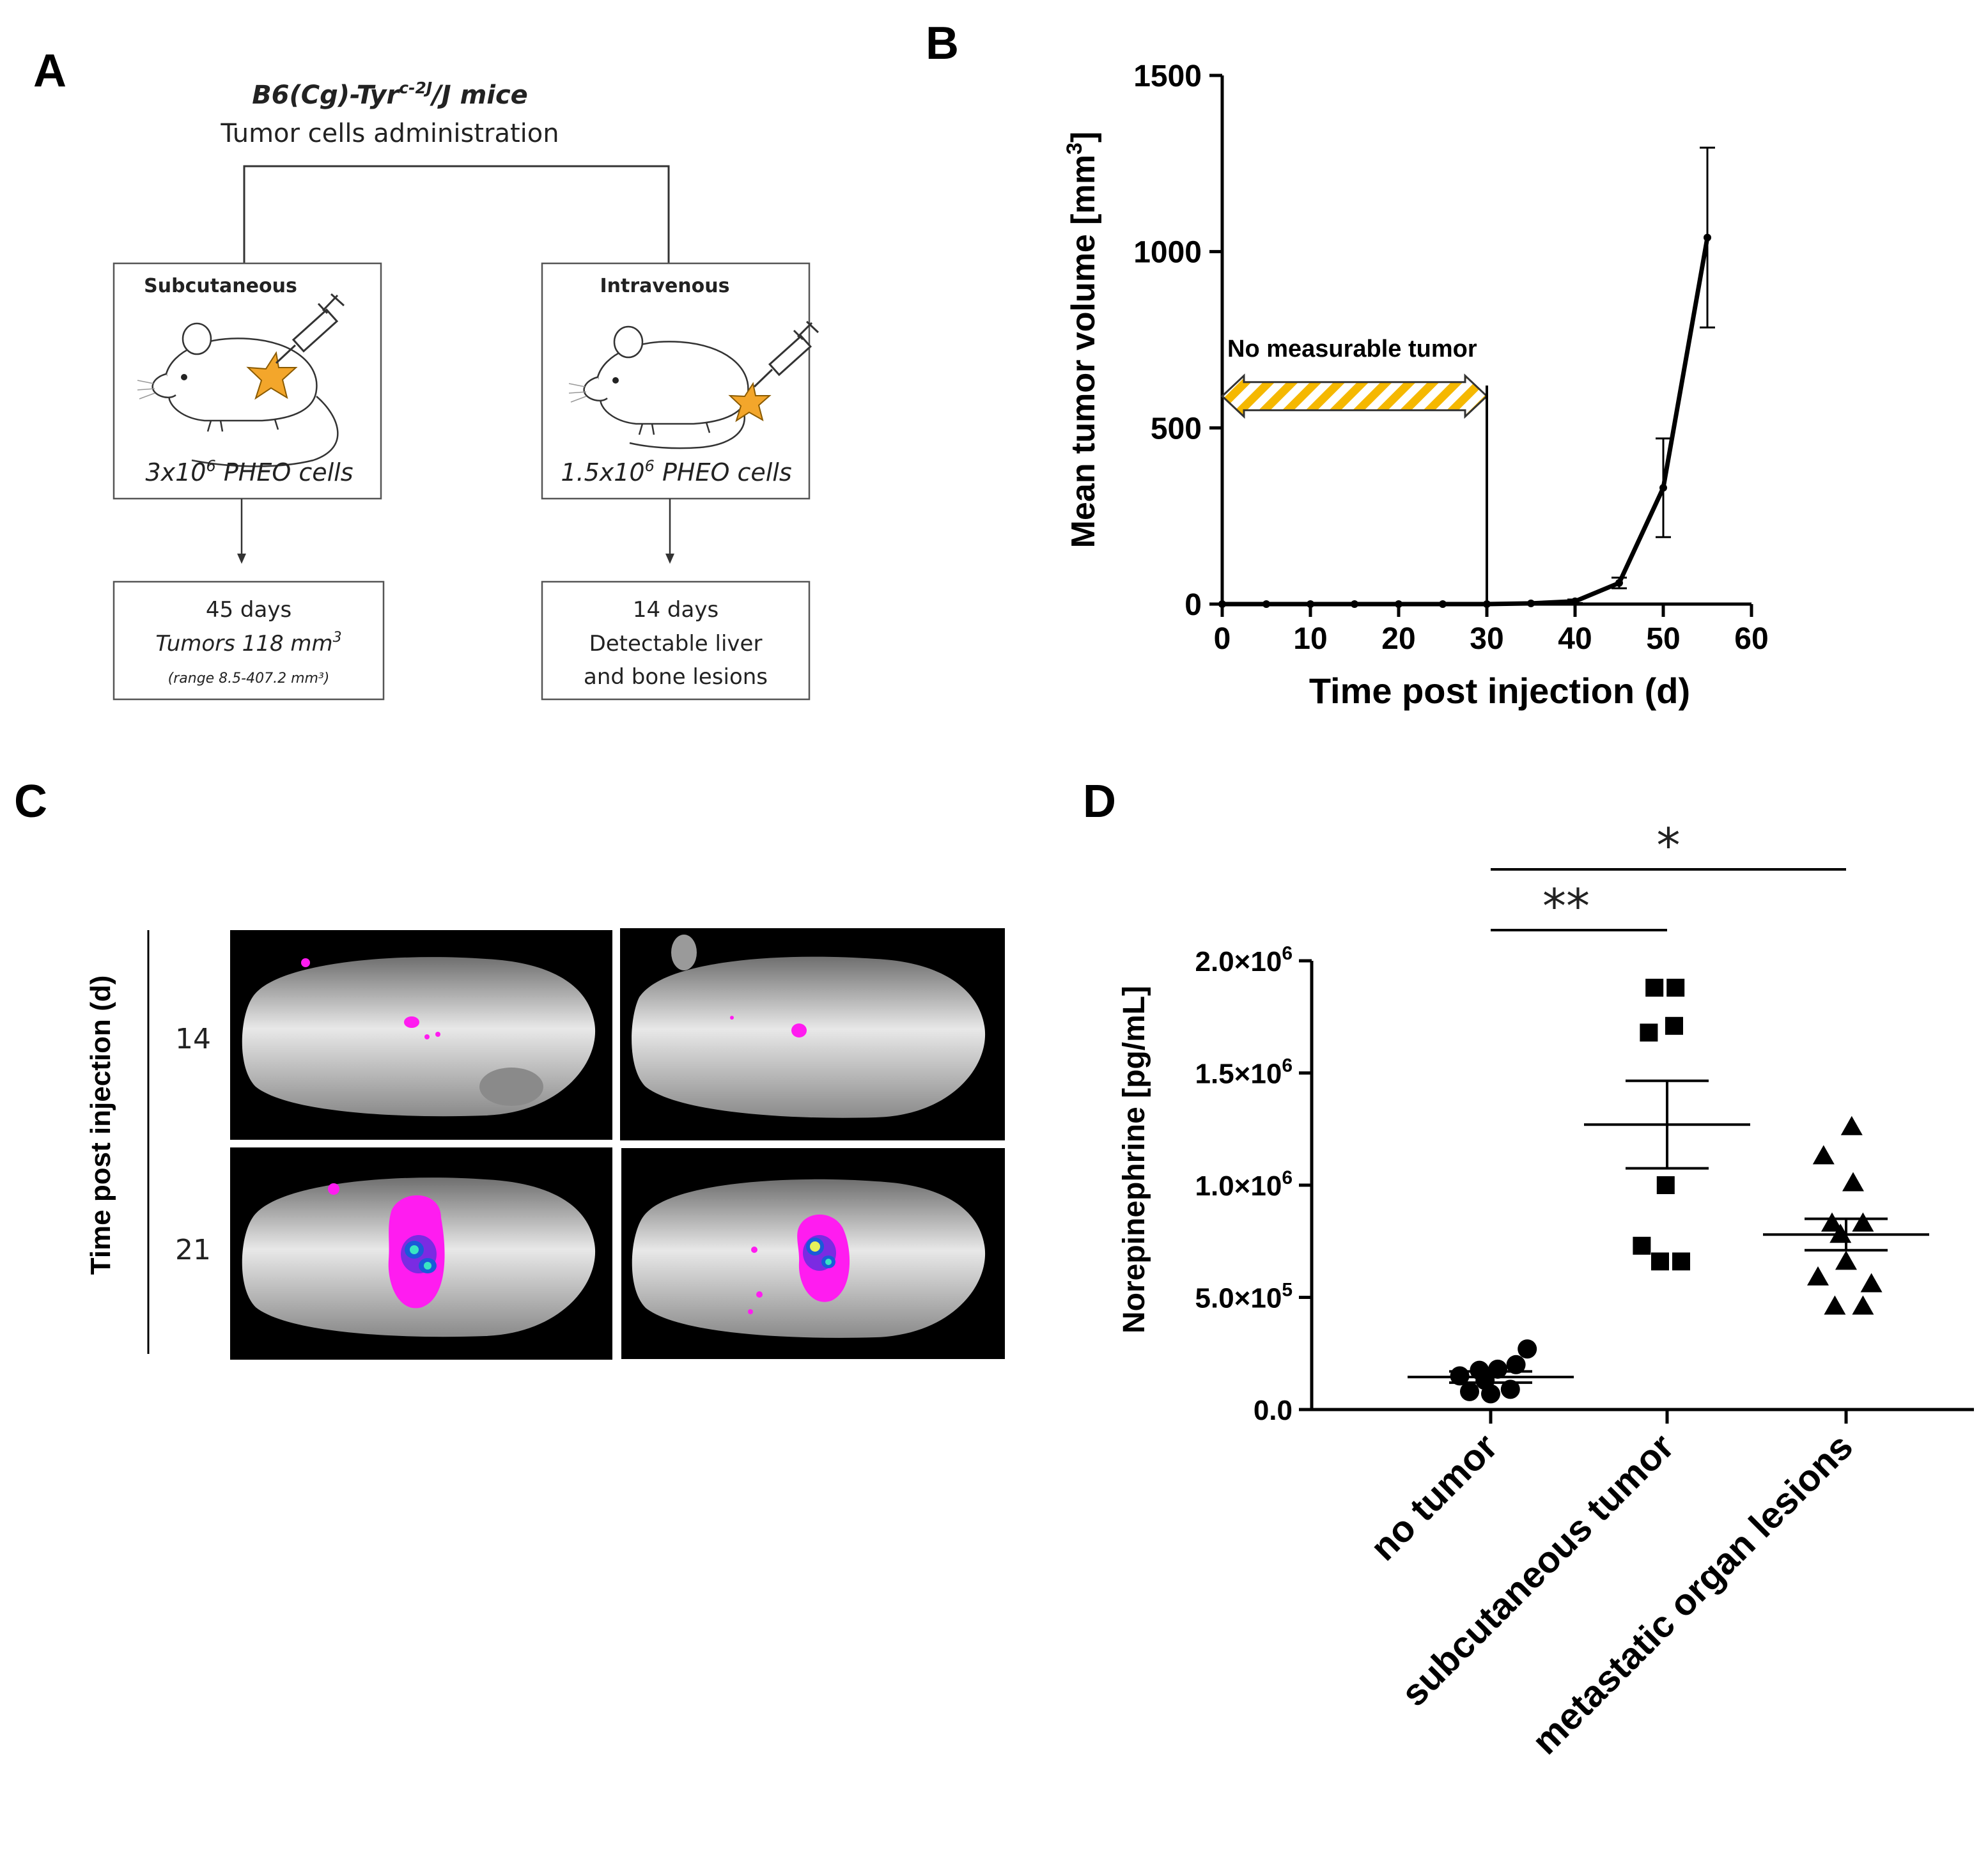  Describe the element at coordinates (1466, 422) in the screenshot. I see `tumor-volume-line` at that location.